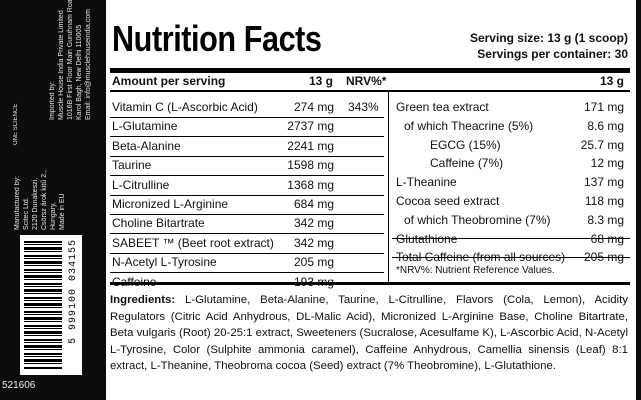 The image size is (641, 400). What do you see at coordinates (313, 107) in the screenshot?
I see `nutrient-amount: 274 mg` at bounding box center [313, 107].